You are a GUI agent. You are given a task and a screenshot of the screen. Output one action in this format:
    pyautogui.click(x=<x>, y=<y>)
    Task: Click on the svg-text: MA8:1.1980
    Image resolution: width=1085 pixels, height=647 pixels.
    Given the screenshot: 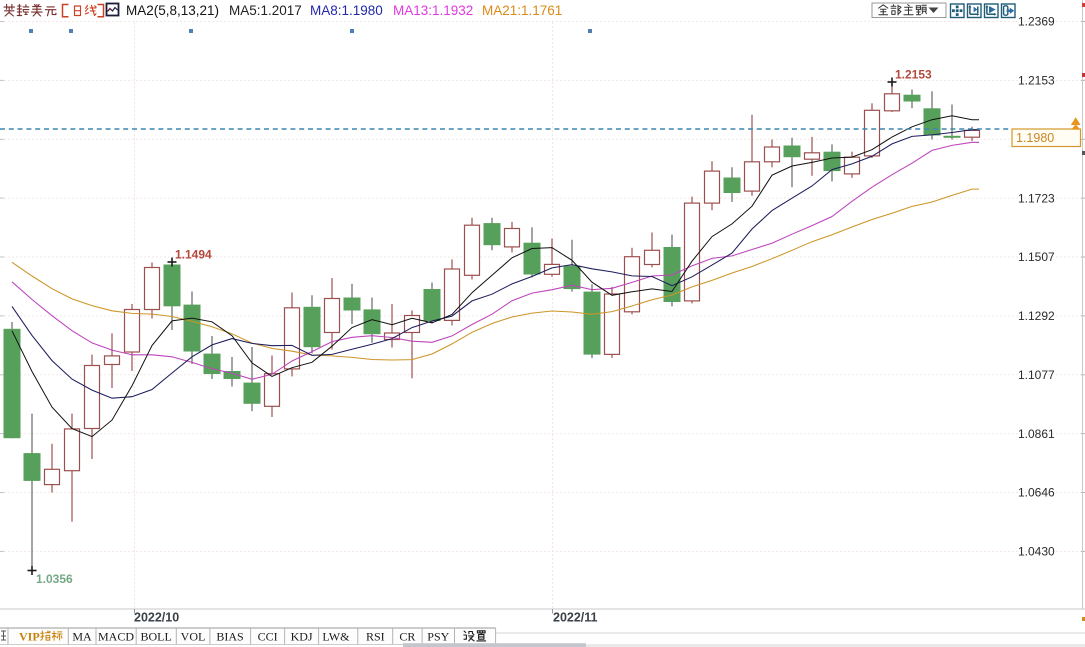 What is the action you would take?
    pyautogui.click(x=346, y=10)
    